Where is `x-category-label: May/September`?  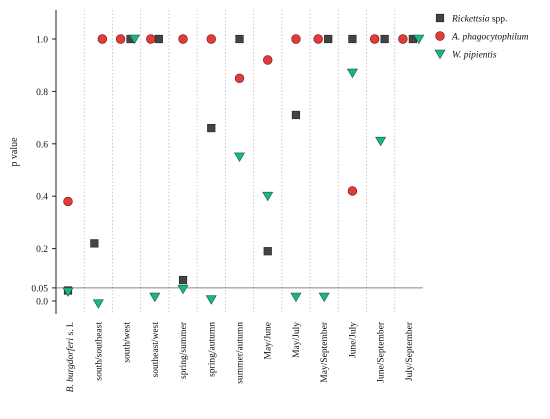
x-category-label: May/September is located at coordinates (325, 352).